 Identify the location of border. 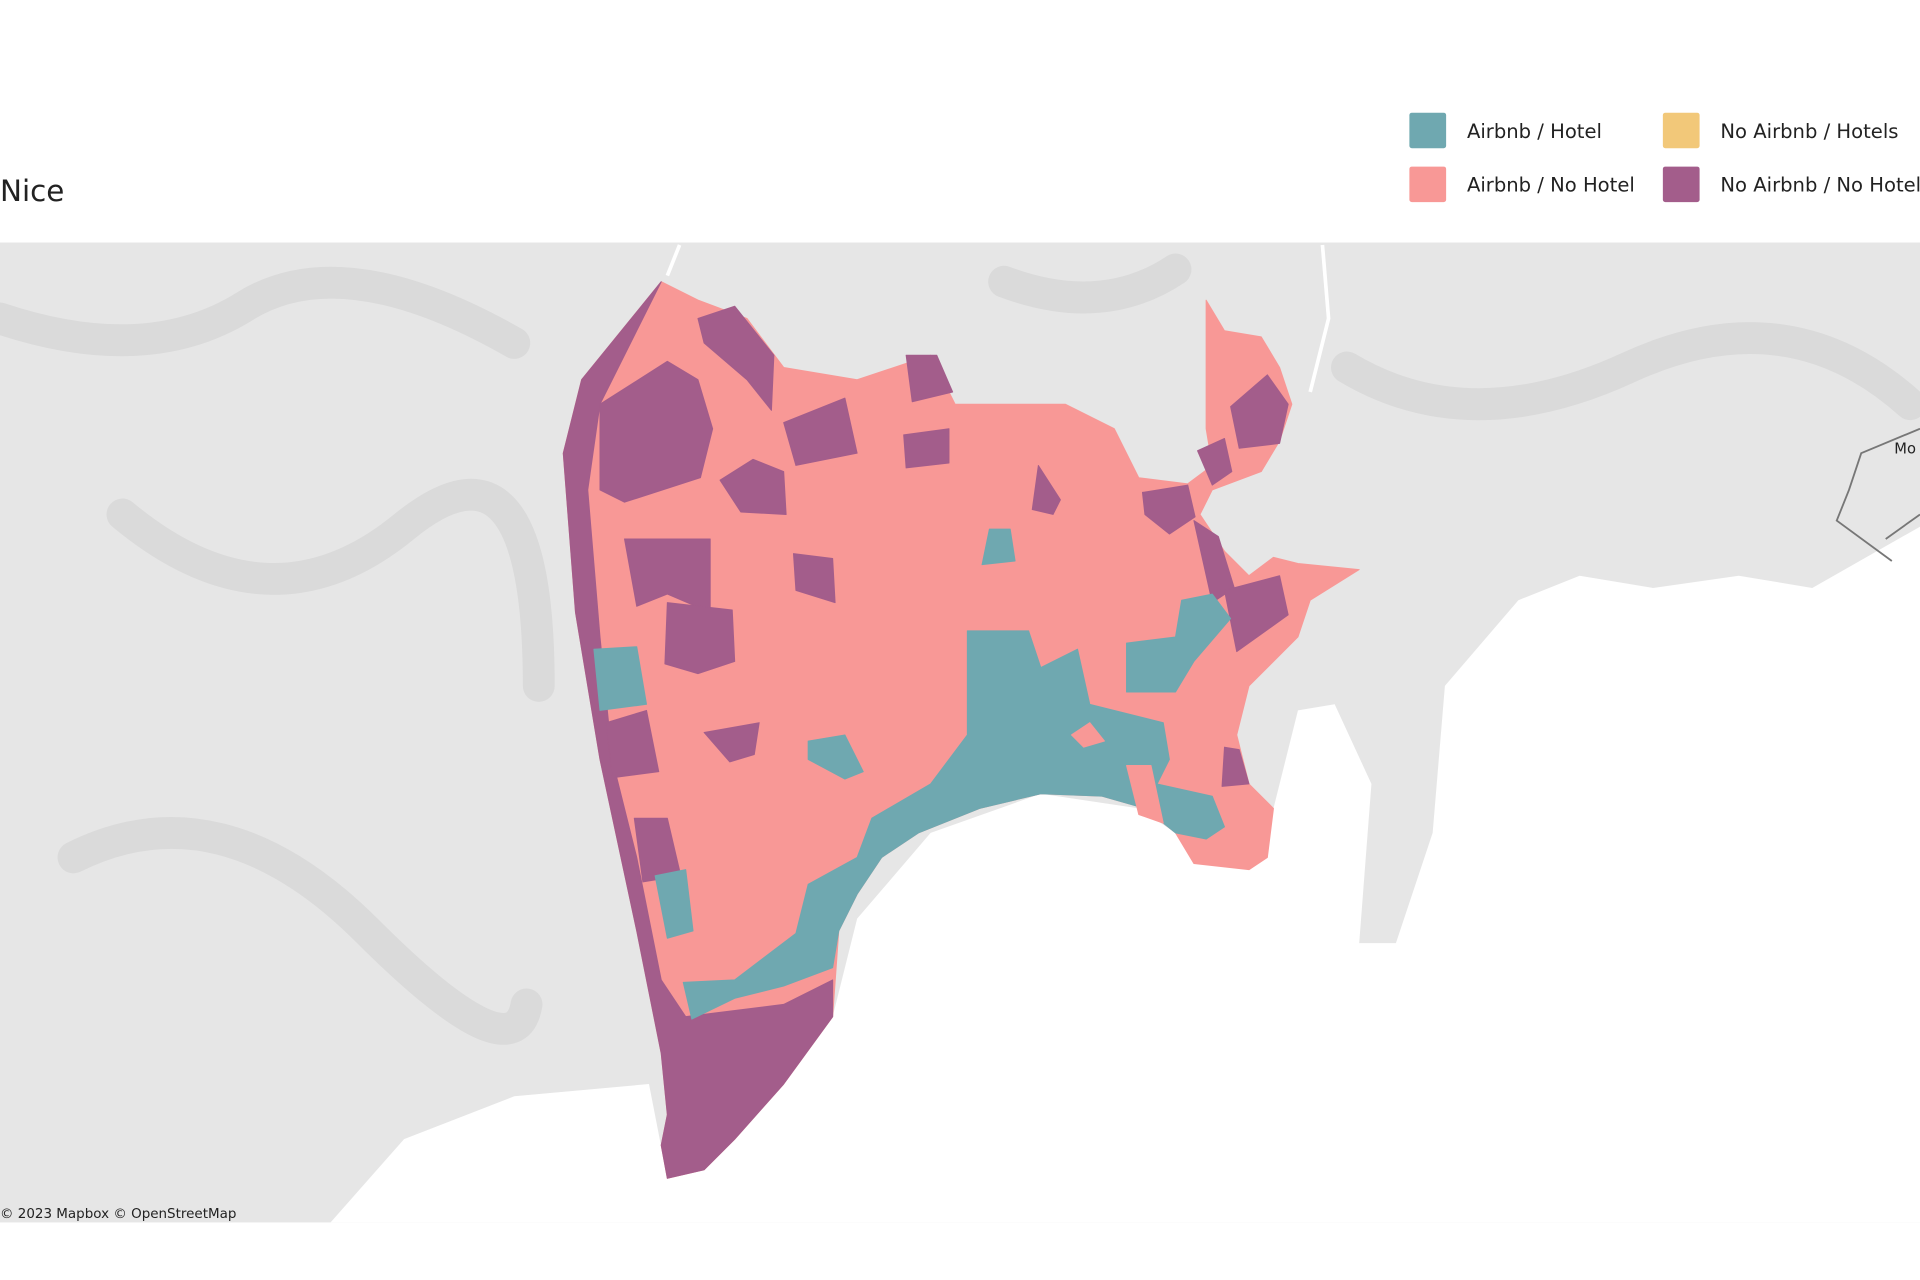
(1877, 494).